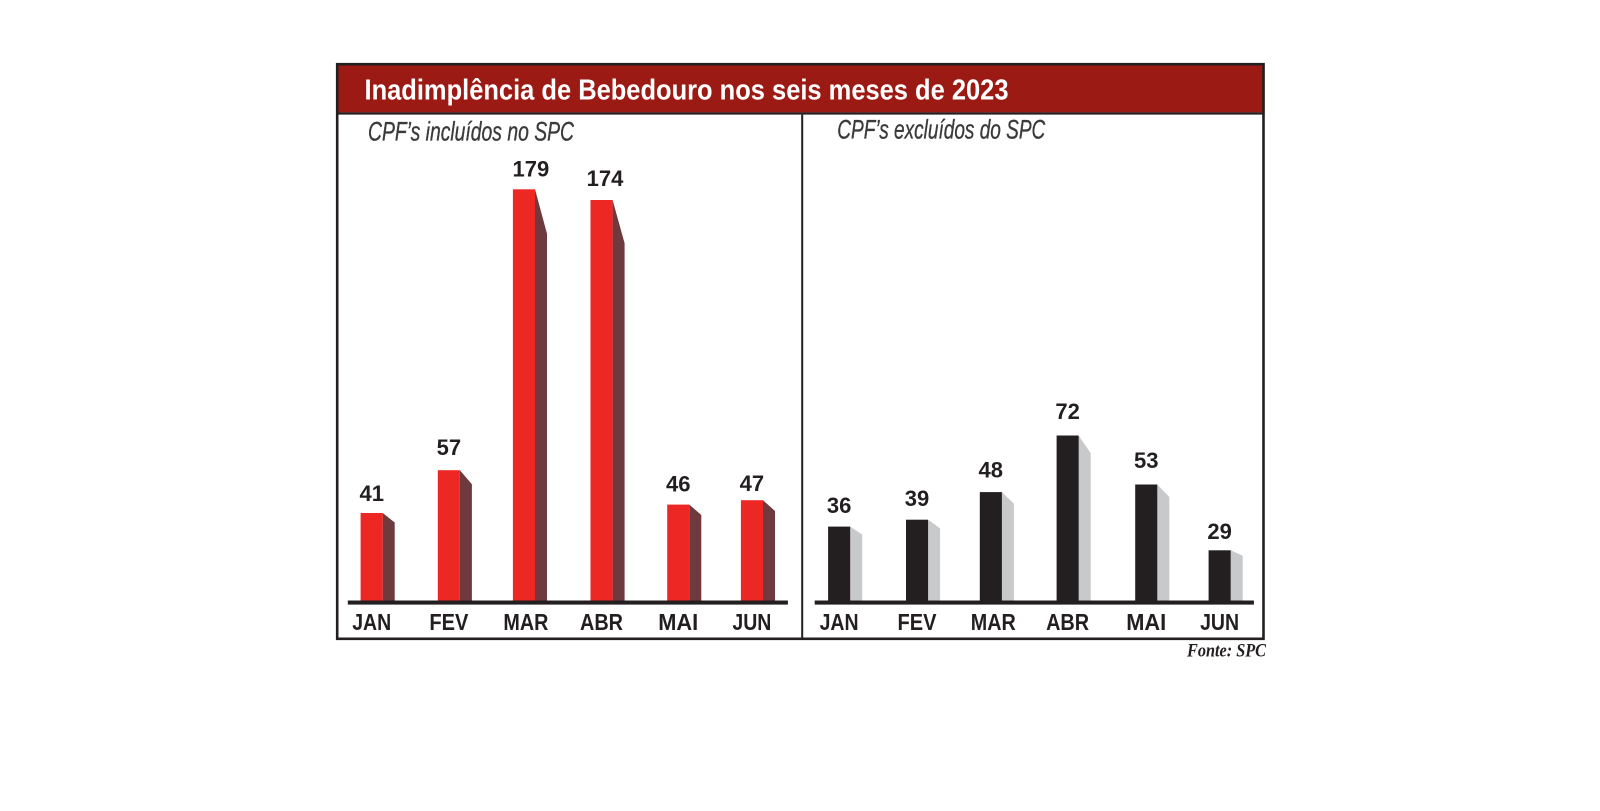 The height and width of the screenshot is (811, 1600). What do you see at coordinates (991, 470) in the screenshot?
I see `svg-text: 48` at bounding box center [991, 470].